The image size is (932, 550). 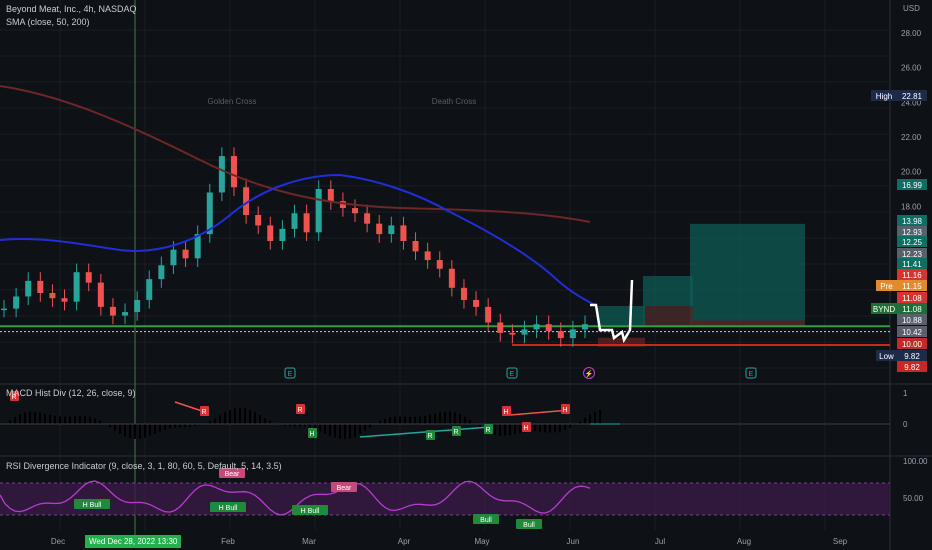 I want to click on projection-path, so click(x=612, y=311).